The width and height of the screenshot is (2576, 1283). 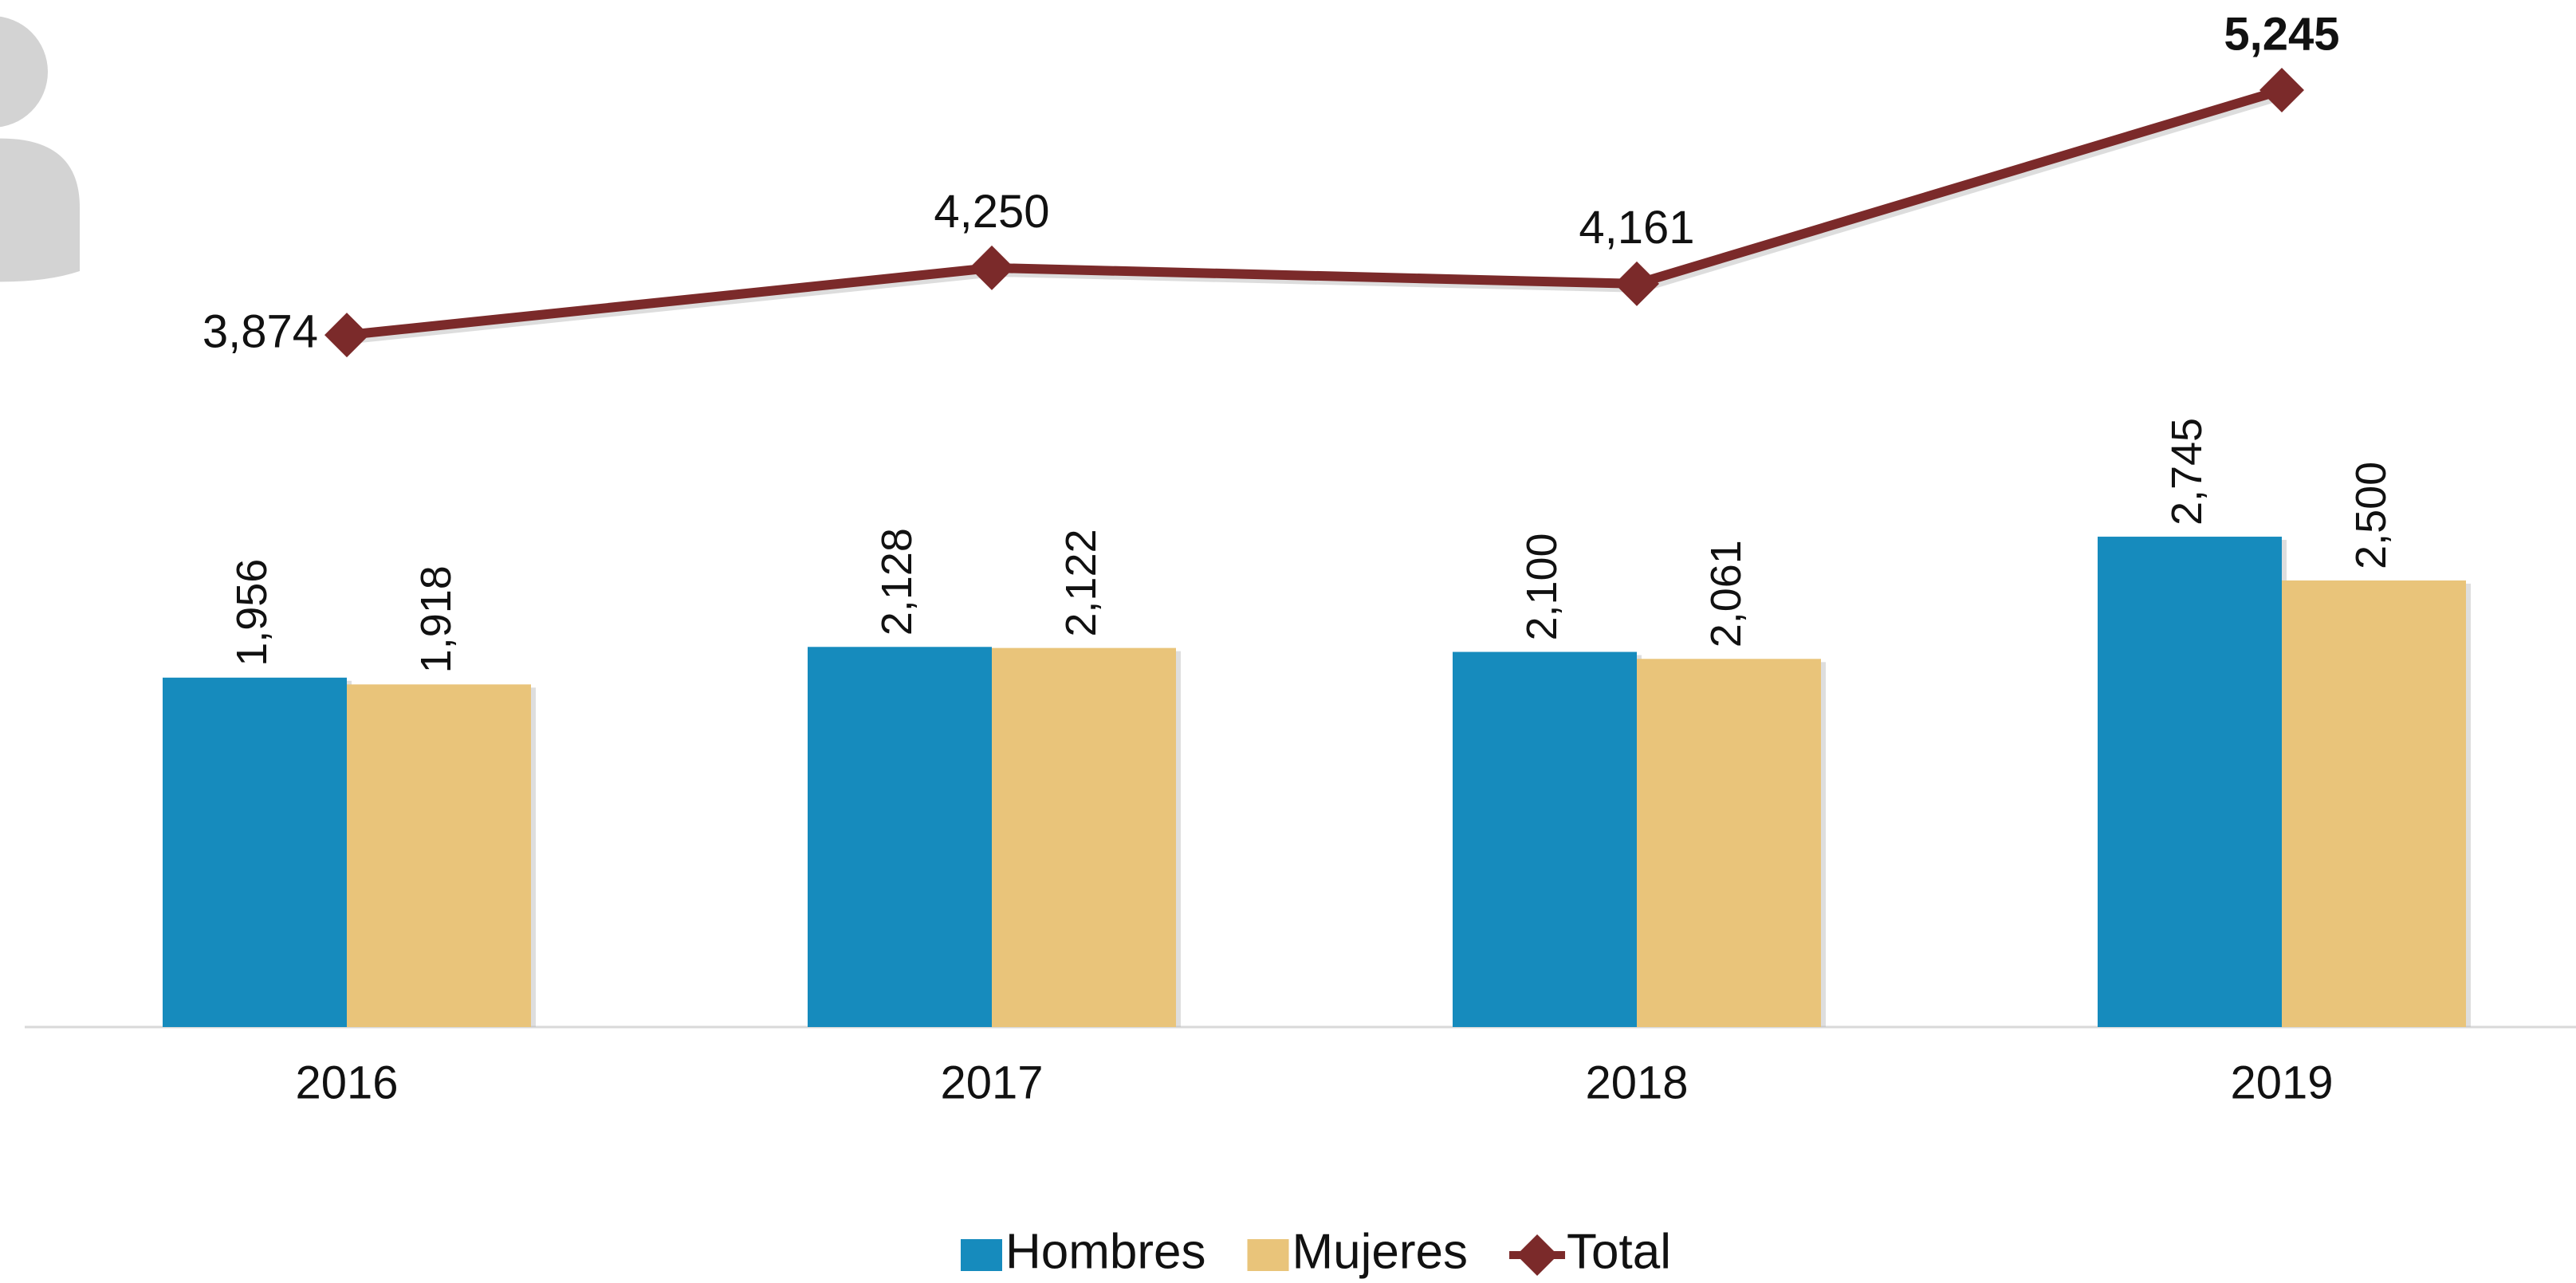 What do you see at coordinates (1314, 212) in the screenshot?
I see `line` at bounding box center [1314, 212].